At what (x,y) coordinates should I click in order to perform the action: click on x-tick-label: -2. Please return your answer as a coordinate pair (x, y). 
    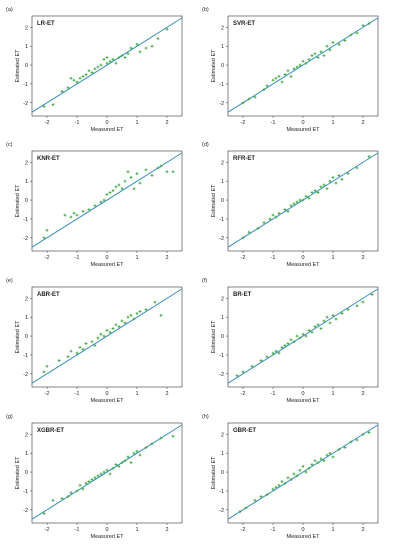
    Looking at the image, I should click on (47, 394).